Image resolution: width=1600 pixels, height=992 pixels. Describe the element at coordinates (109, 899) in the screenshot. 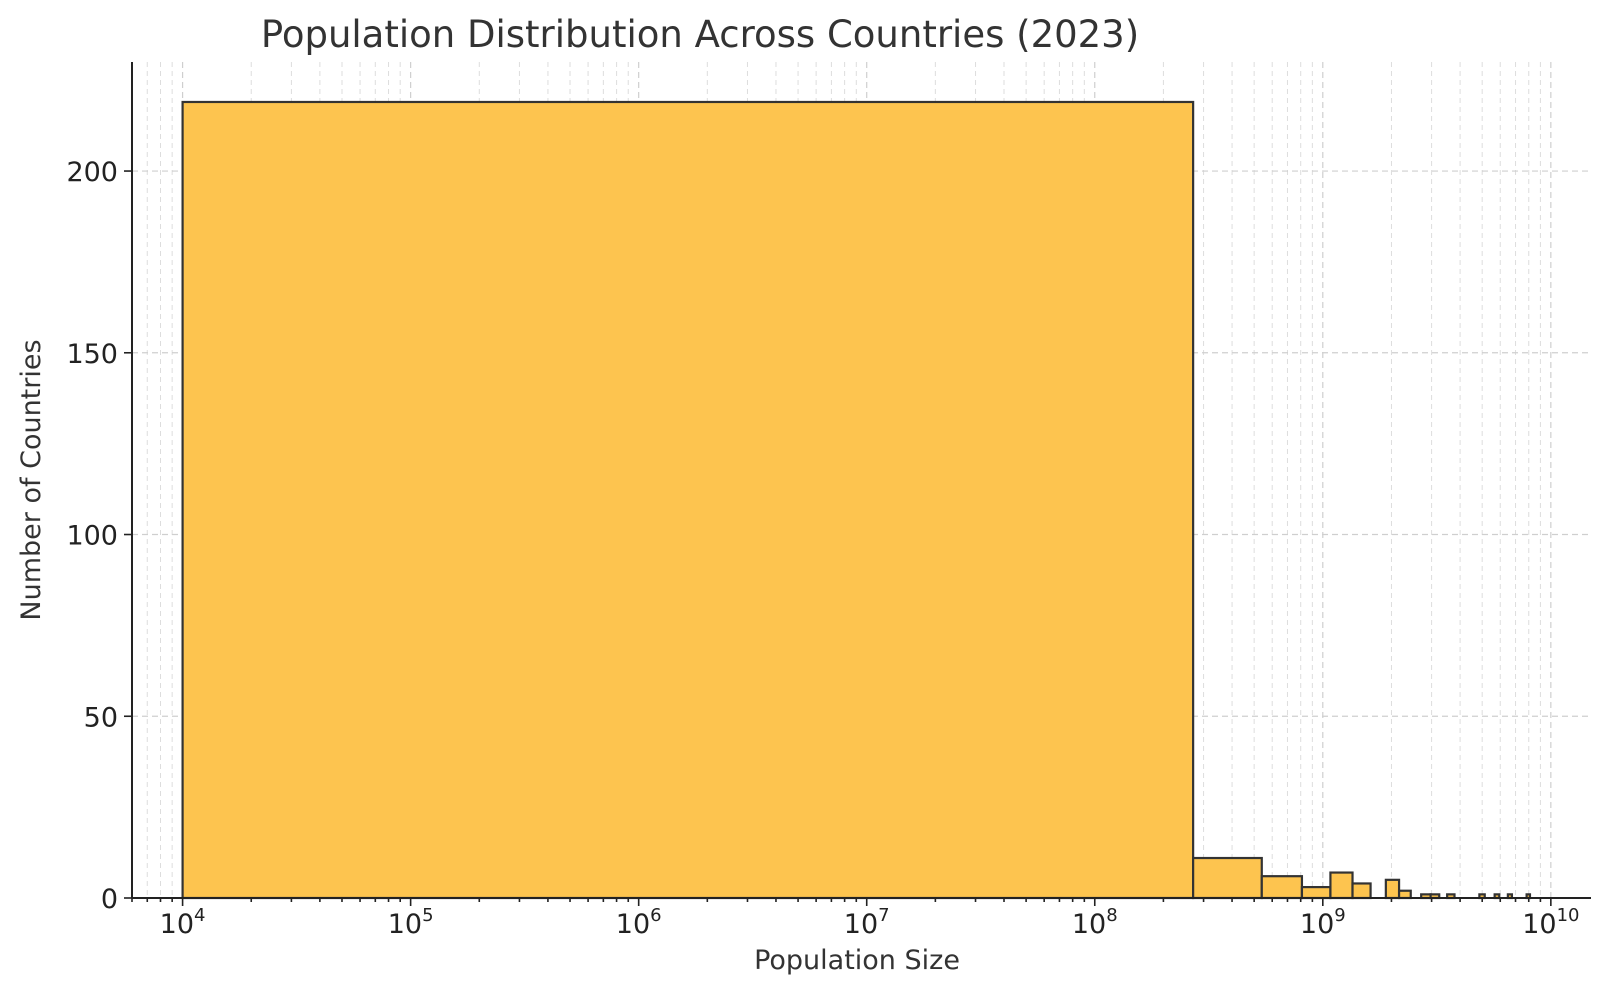

I see `y-tick-label: 0` at that location.